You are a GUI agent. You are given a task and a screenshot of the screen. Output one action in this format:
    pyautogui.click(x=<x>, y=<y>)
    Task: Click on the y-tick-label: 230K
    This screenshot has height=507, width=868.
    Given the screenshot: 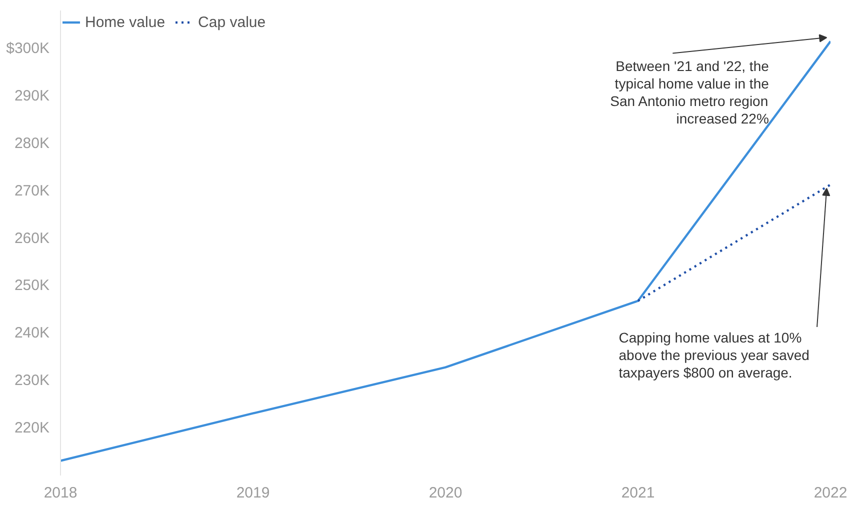 What is the action you would take?
    pyautogui.click(x=32, y=381)
    